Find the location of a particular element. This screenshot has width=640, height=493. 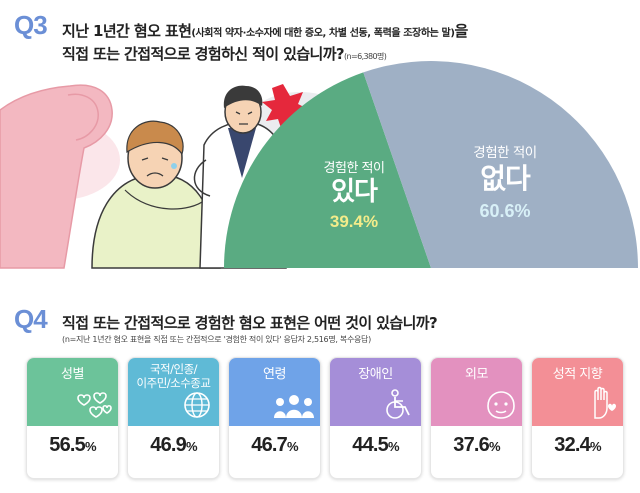

doctor-hair is located at coordinates (243, 96).